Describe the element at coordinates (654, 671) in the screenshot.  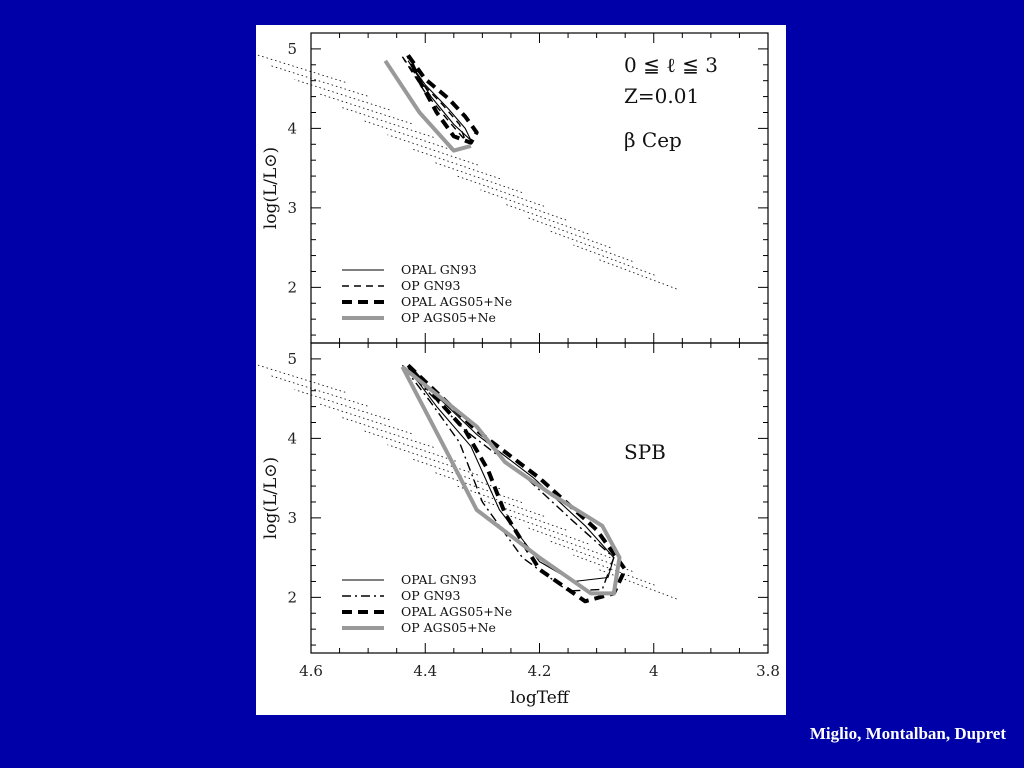
I see `x-tick-label: 4` at that location.